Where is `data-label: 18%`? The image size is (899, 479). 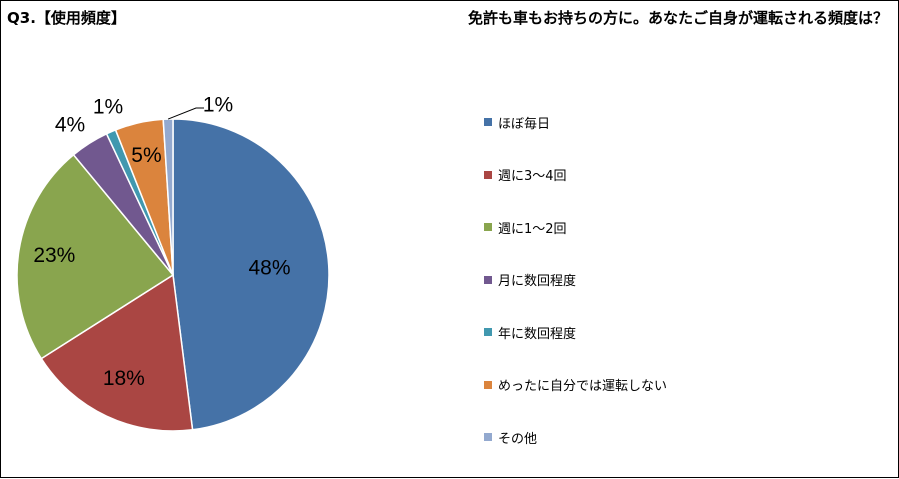 data-label: 18% is located at coordinates (124, 378).